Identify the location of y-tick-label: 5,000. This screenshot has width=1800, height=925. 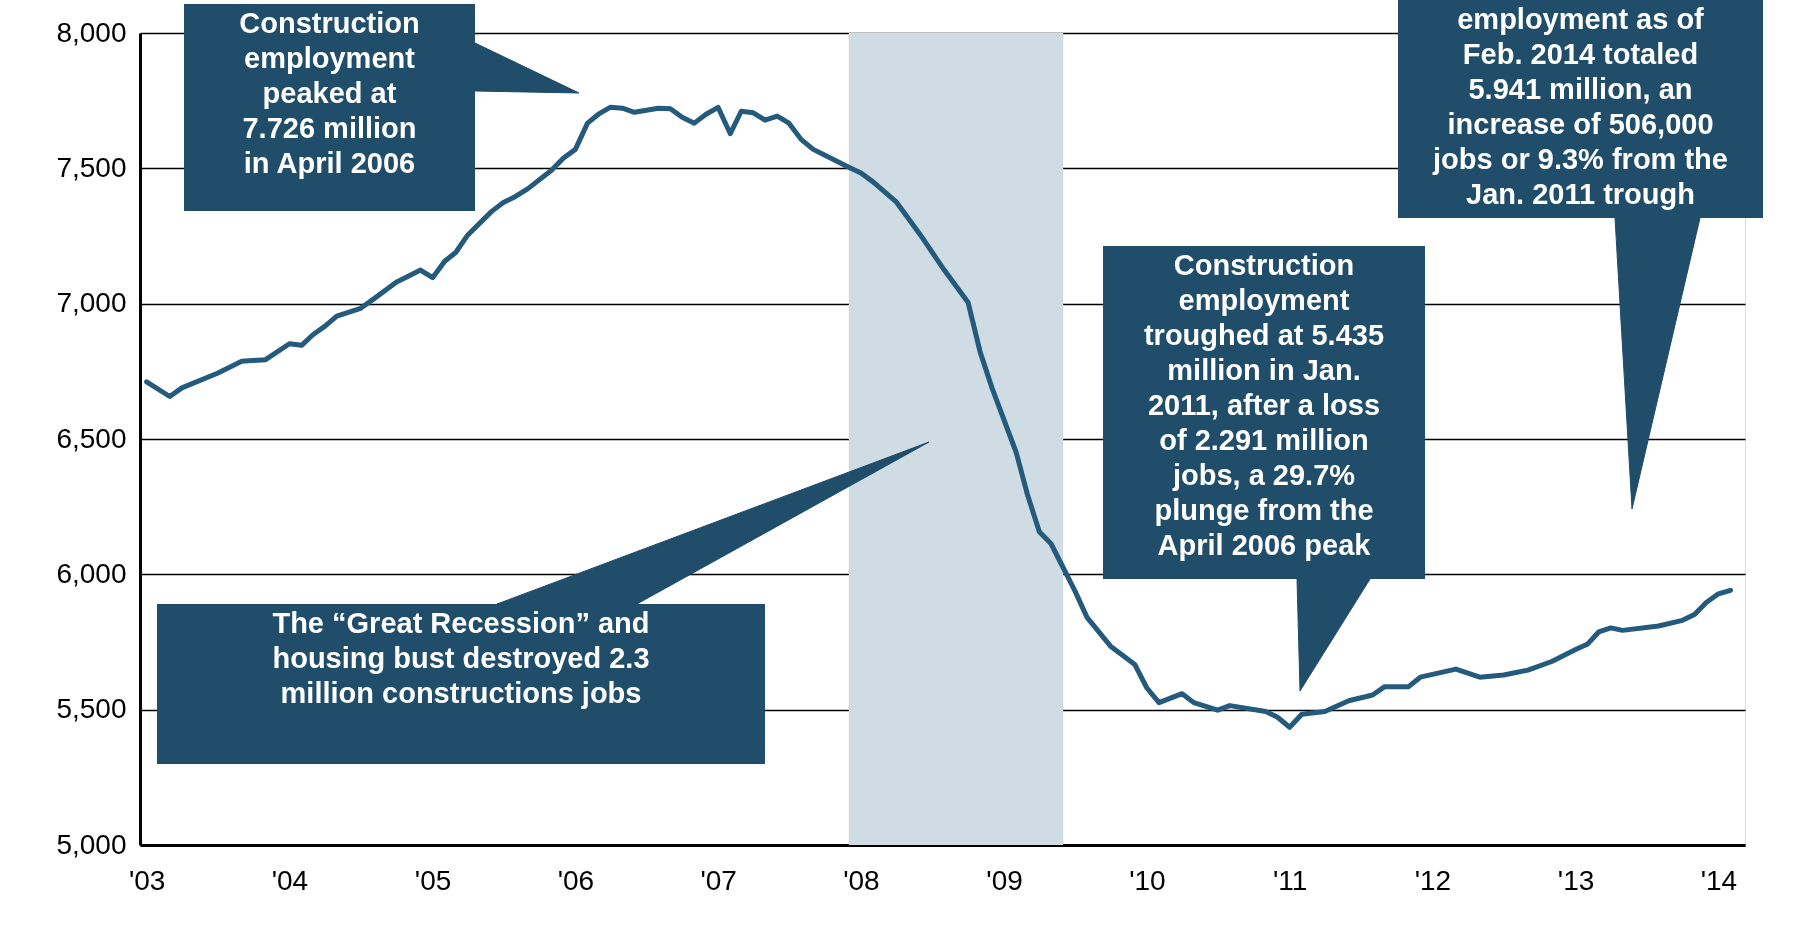
(91, 844).